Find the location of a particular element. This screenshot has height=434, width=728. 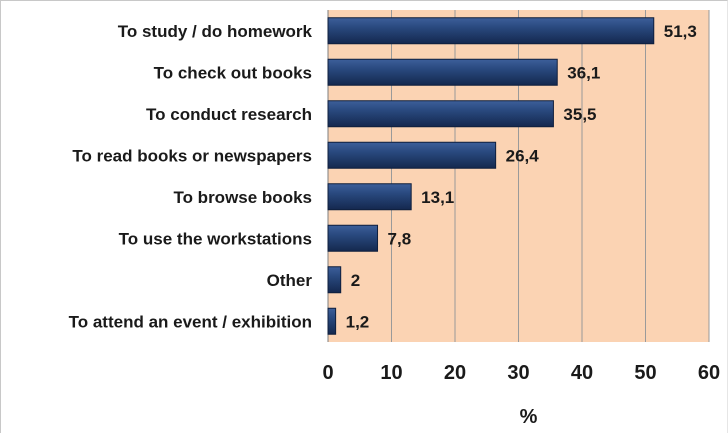

value-label: 7,8 is located at coordinates (400, 238).